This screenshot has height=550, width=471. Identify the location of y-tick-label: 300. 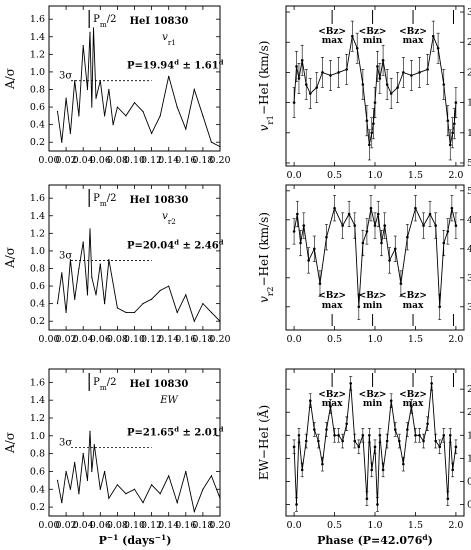
(469, 12).